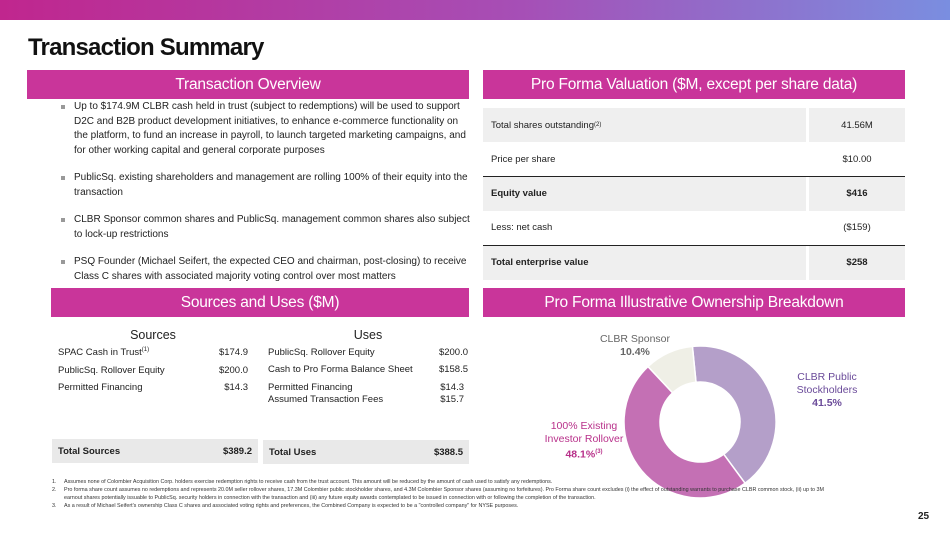 This screenshot has width=950, height=534. Describe the element at coordinates (855, 228) in the screenshot. I see `valuation-value: ($159)` at that location.